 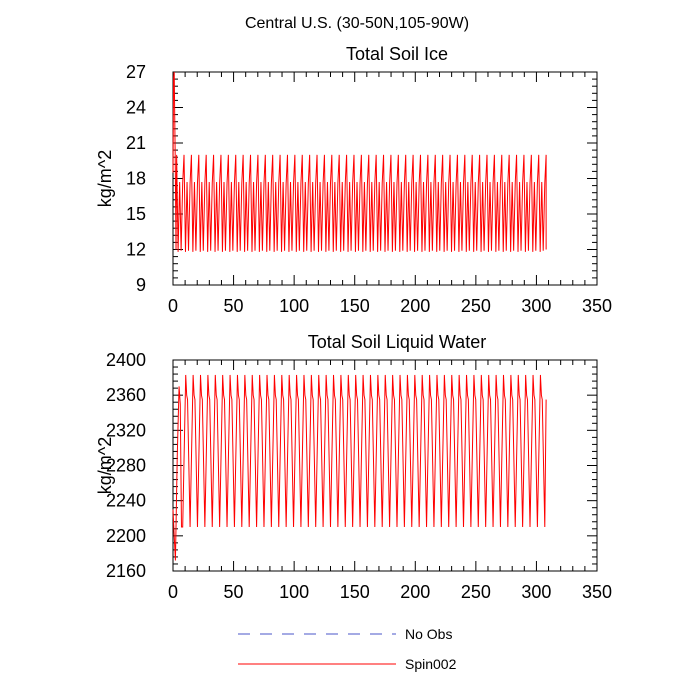 What do you see at coordinates (347, 649) in the screenshot?
I see `legend: No Obs Spin002` at bounding box center [347, 649].